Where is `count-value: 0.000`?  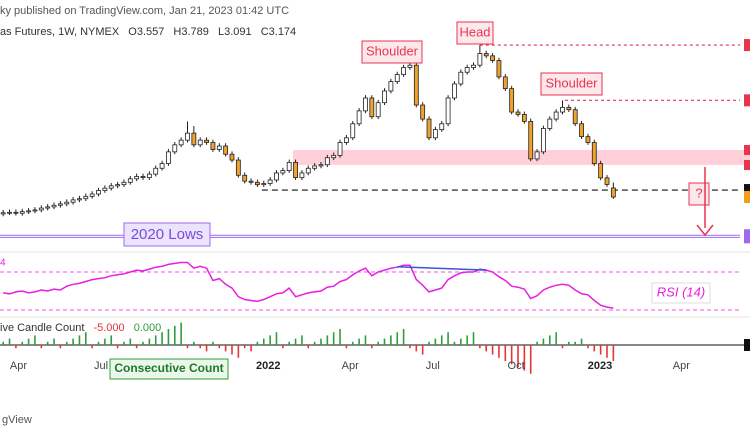
count-value: 0.000 is located at coordinates (148, 328).